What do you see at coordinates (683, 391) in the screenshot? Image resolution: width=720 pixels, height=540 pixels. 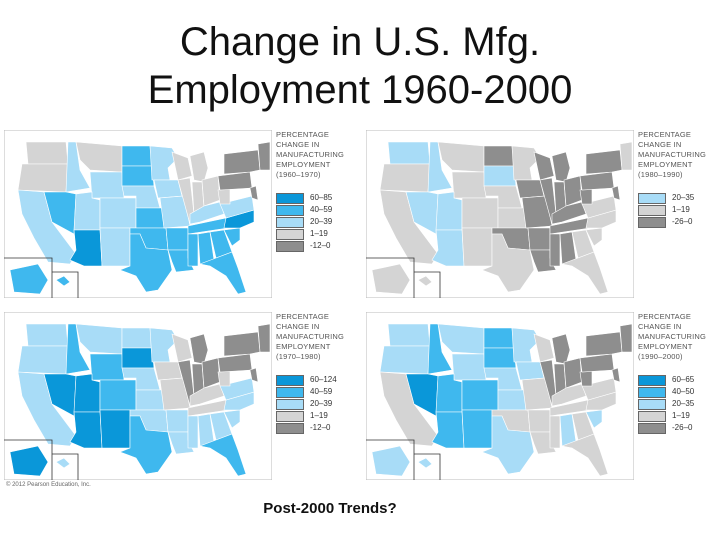 I see `legend-label: 40–50` at bounding box center [683, 391].